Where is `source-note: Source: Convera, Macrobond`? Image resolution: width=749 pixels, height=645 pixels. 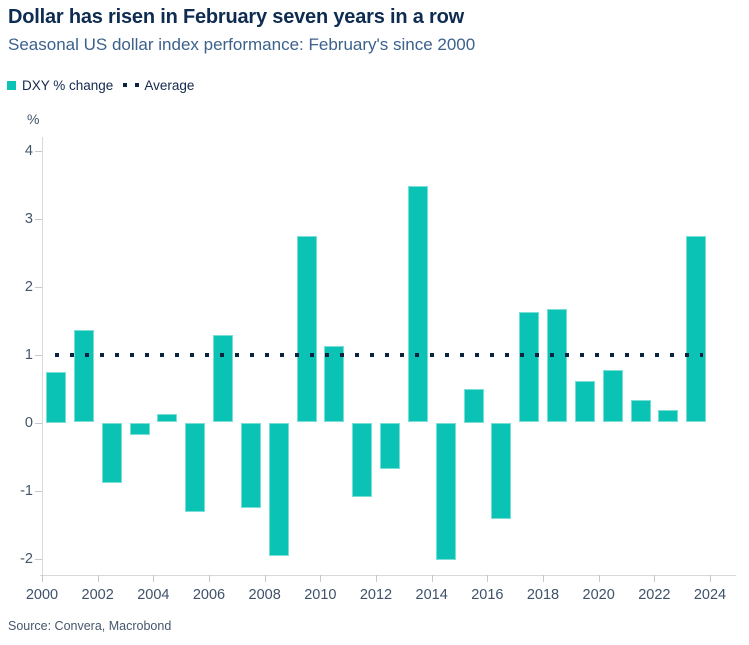 source-note: Source: Convera, Macrobond is located at coordinates (90, 626).